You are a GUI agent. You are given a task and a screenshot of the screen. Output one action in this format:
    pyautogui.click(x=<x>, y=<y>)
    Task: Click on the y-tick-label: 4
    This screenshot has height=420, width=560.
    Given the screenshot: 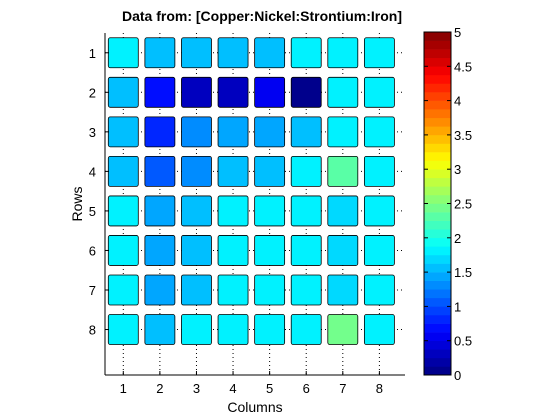 What is the action you would take?
    pyautogui.click(x=92, y=171)
    